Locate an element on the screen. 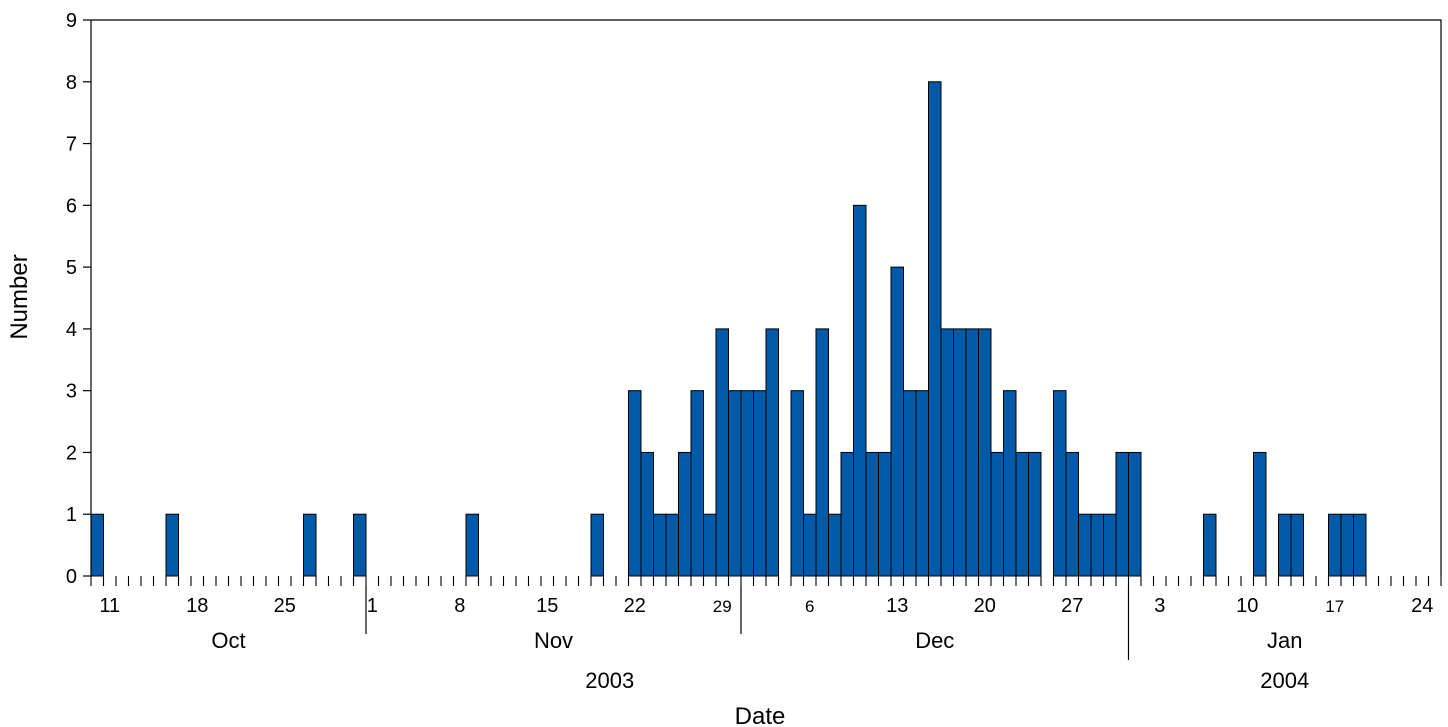  y-tick-label-6: 6 is located at coordinates (71, 206).